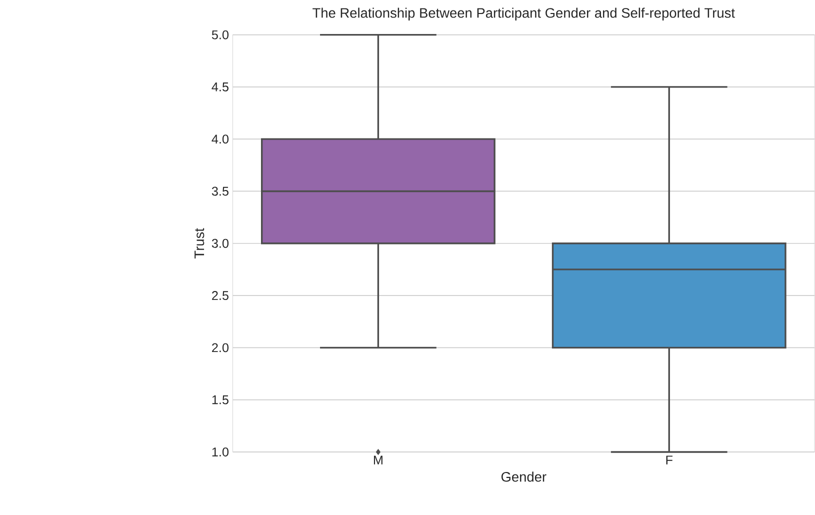 Image resolution: width=815 pixels, height=515 pixels. Describe the element at coordinates (220, 295) in the screenshot. I see `y-tick-label: 2.5` at that location.